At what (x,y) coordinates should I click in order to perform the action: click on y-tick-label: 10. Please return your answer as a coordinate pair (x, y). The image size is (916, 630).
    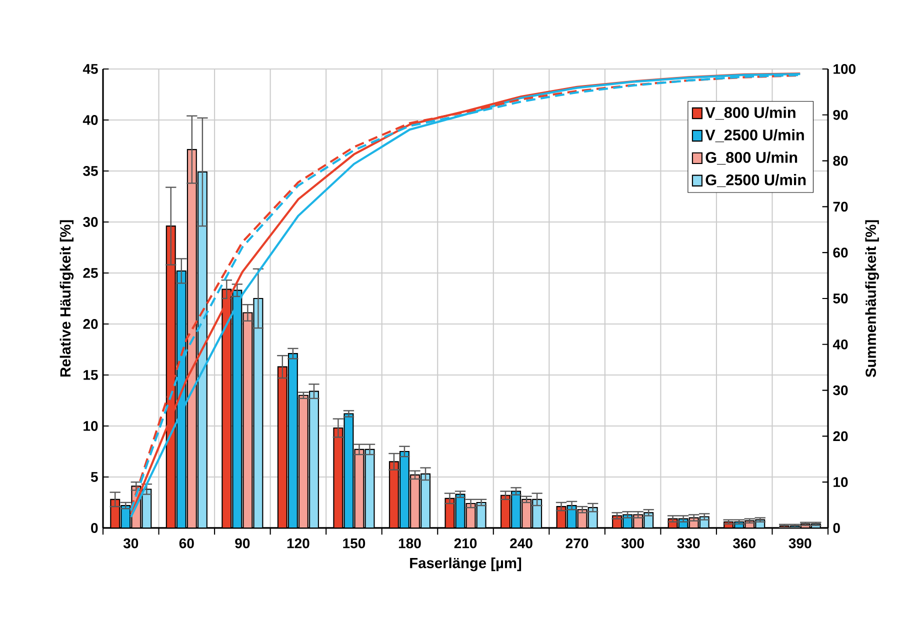
    Looking at the image, I should click on (91, 426).